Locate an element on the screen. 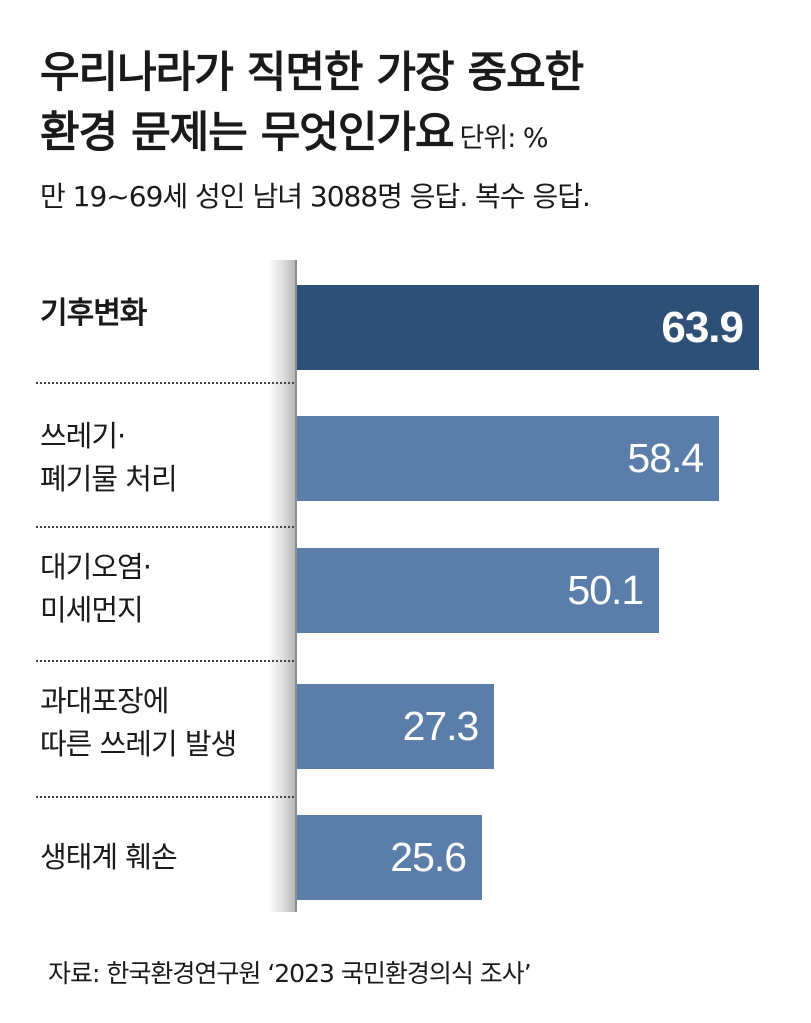 Image resolution: width=811 pixels, height=1023 pixels. axis-shadow is located at coordinates (282, 586).